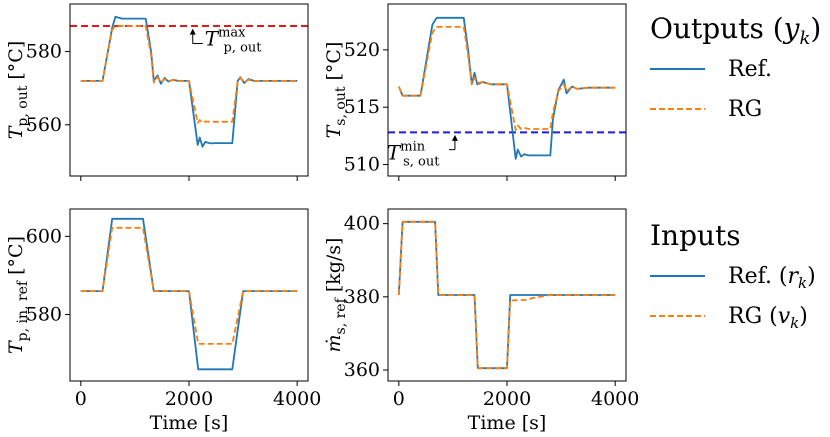 The height and width of the screenshot is (437, 830). Describe the element at coordinates (735, 30) in the screenshot. I see `legend-title: Outputs (yk)` at that location.